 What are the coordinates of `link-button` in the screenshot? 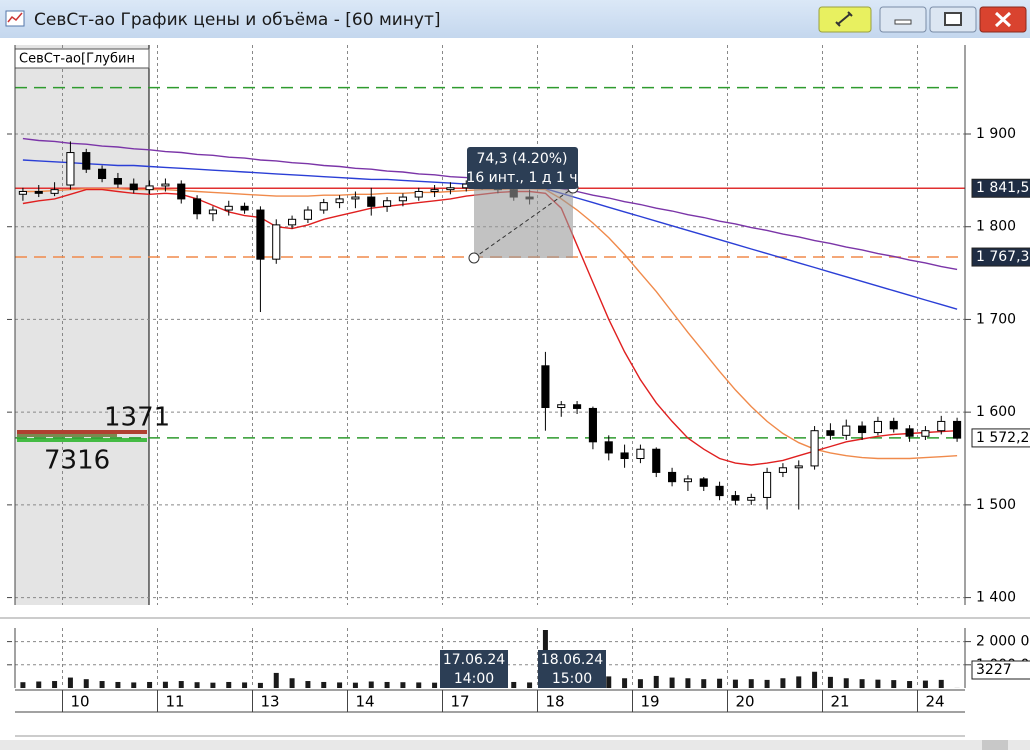 It's located at (845, 19).